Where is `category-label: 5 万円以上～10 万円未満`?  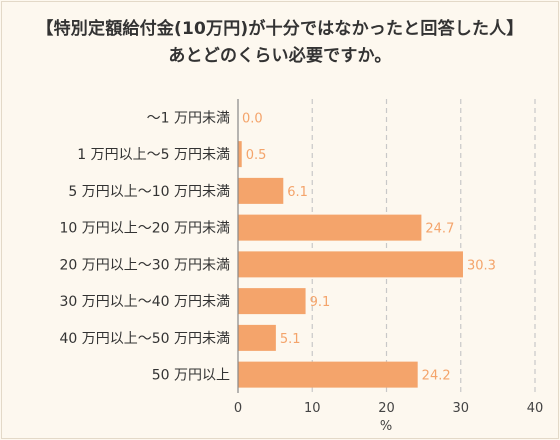 category-label: 5 万円以上～10 万円未満 is located at coordinates (149, 192).